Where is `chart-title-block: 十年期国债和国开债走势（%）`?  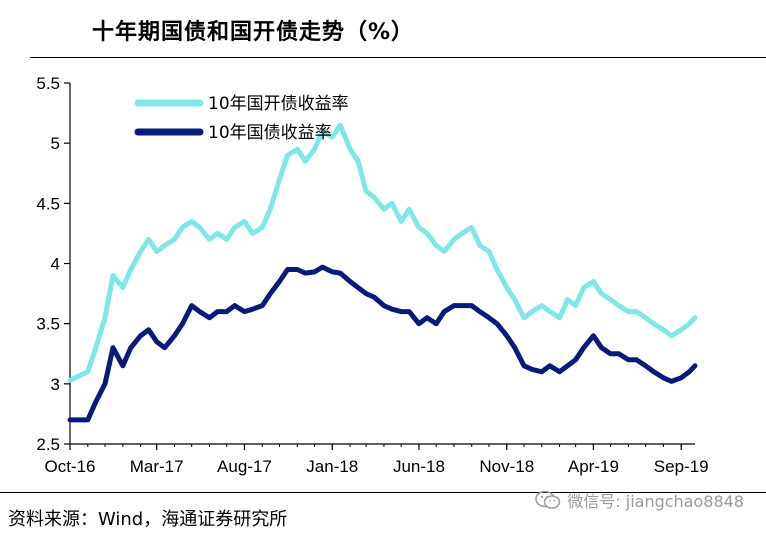
chart-title-block: 十年期国债和国开债走势（%） is located at coordinates (383, 31).